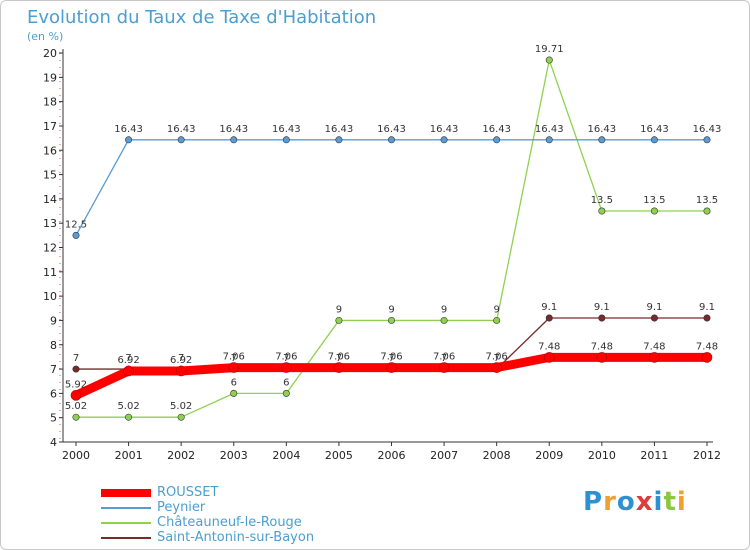 Image resolution: width=750 pixels, height=550 pixels. What do you see at coordinates (50, 248) in the screenshot?
I see `y-tick-label: 12` at bounding box center [50, 248].